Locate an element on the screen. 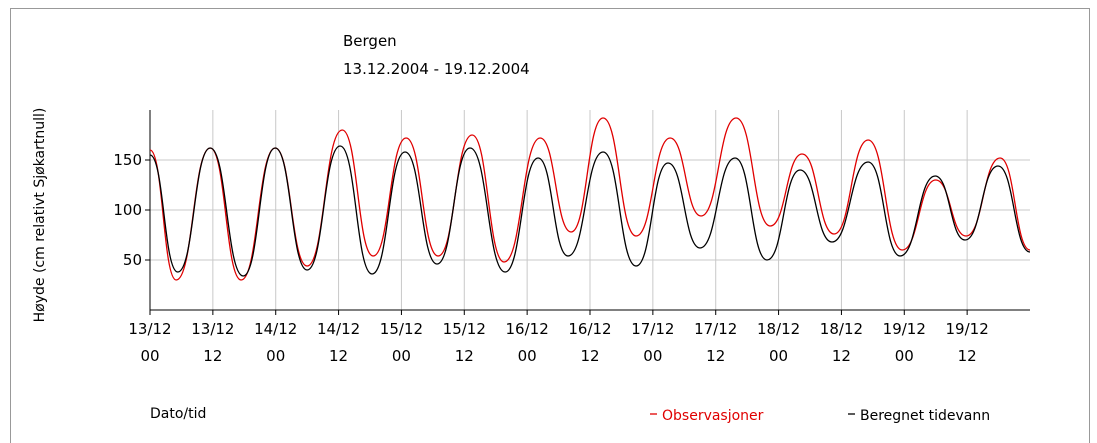 The image size is (1097, 443). y-axis-label: Høyde (cm relativt Sjøkartnull) is located at coordinates (40, 215).